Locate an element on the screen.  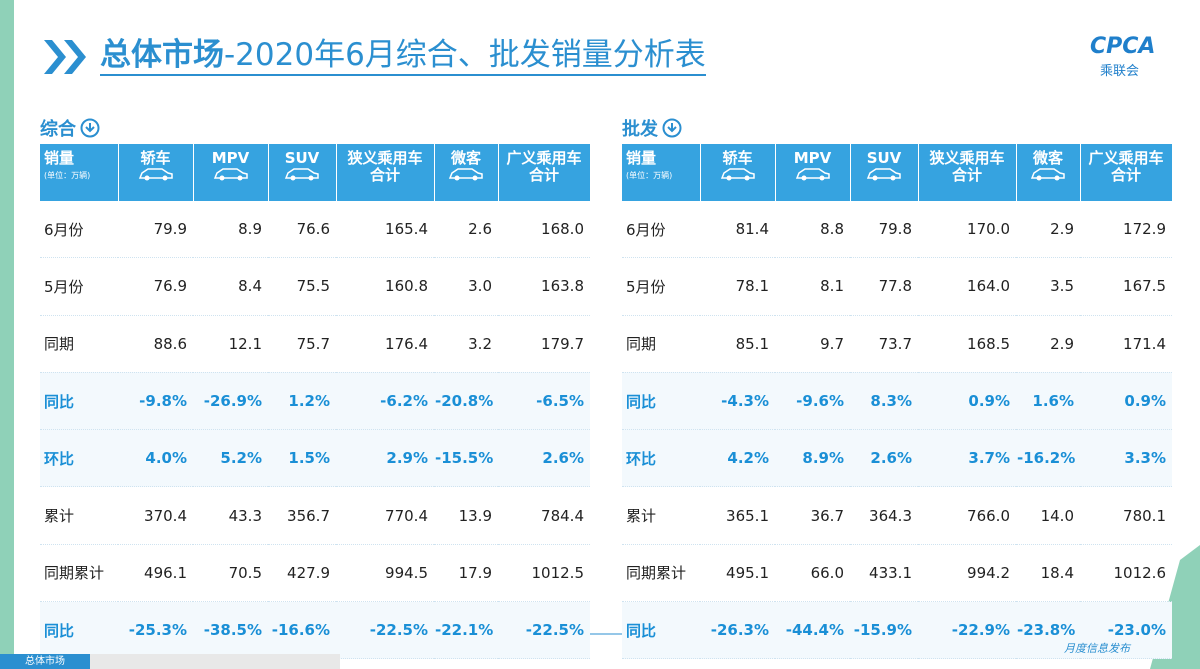
cell: 8.3% is located at coordinates (884, 401).